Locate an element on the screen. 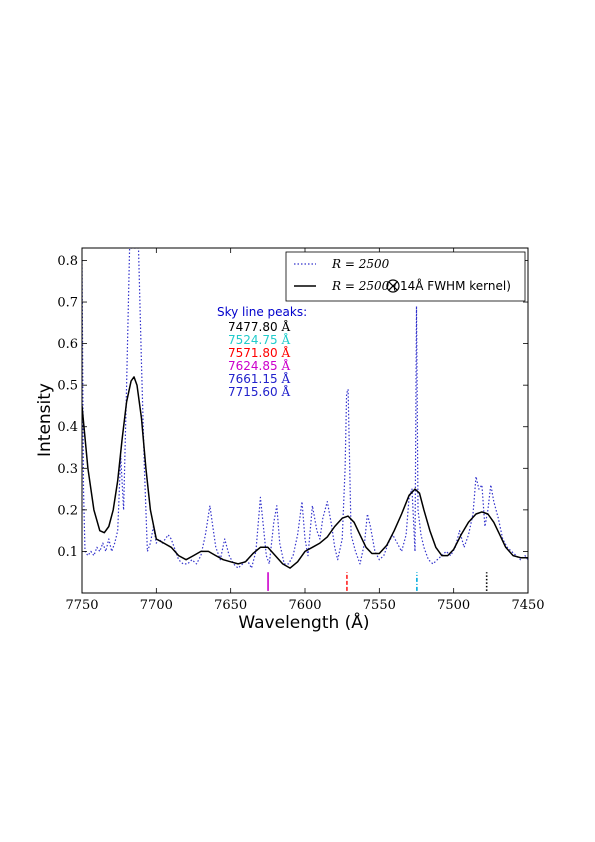 The height and width of the screenshot is (842, 595). y-tick-label: 0.6 is located at coordinates (67, 344).